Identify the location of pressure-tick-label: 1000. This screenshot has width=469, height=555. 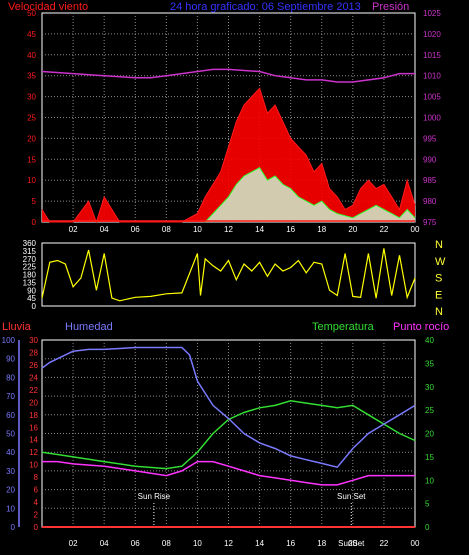
(432, 118).